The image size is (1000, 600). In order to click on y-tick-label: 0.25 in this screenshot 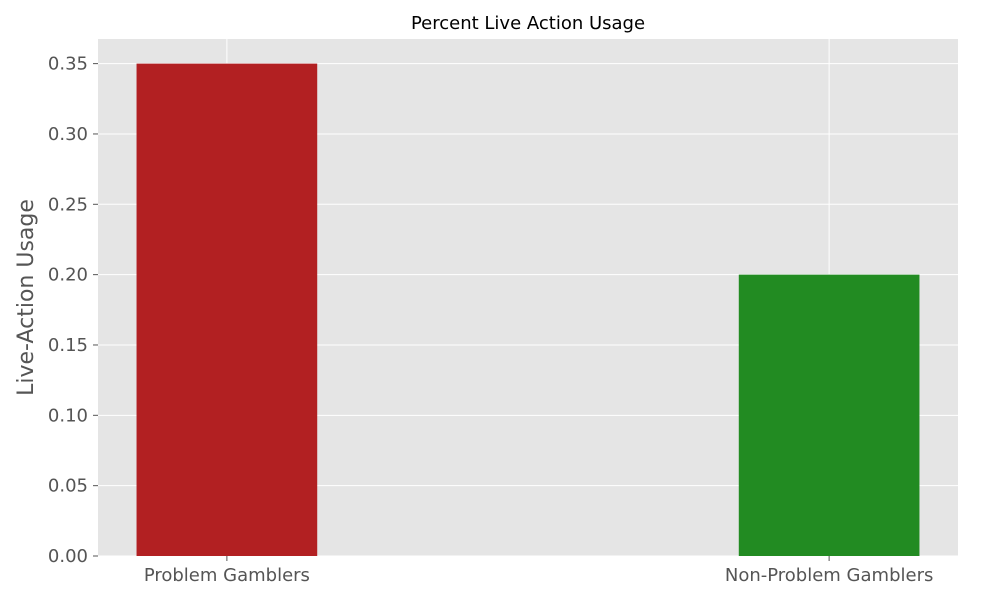, I will do `click(68, 204)`.